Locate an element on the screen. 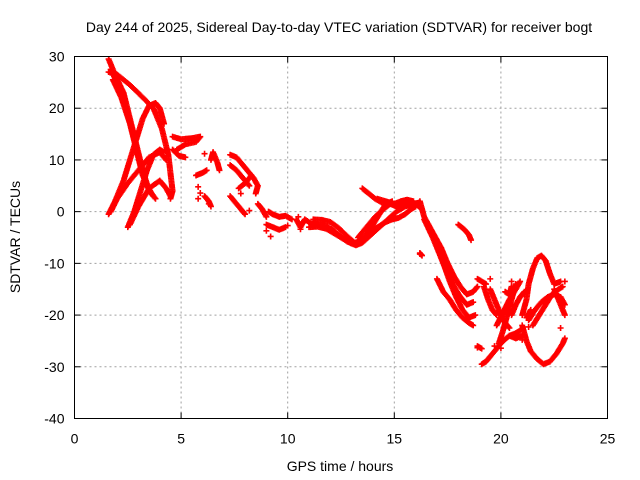 This screenshot has width=640, height=480. y-tick-label: -40 is located at coordinates (54, 419).